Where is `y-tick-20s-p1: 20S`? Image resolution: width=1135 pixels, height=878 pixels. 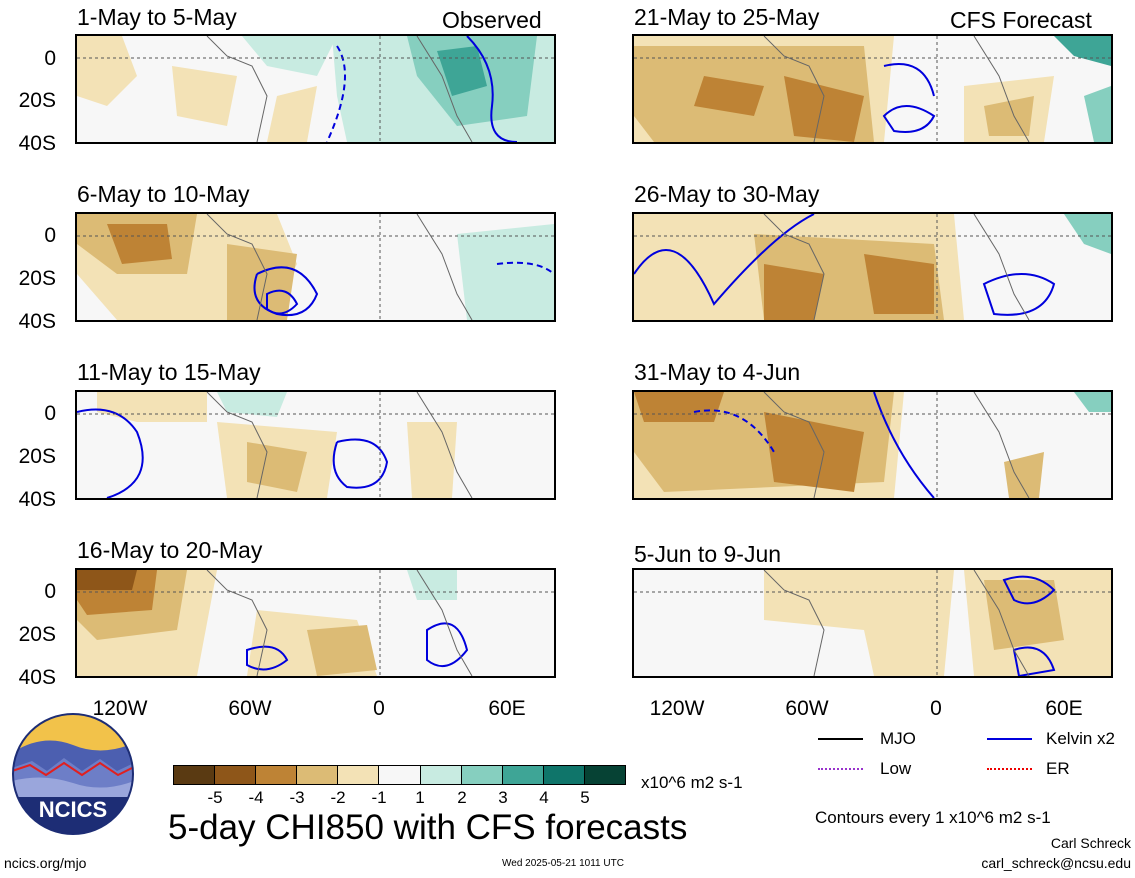 y-tick-20s-p1: 20S is located at coordinates (37, 100).